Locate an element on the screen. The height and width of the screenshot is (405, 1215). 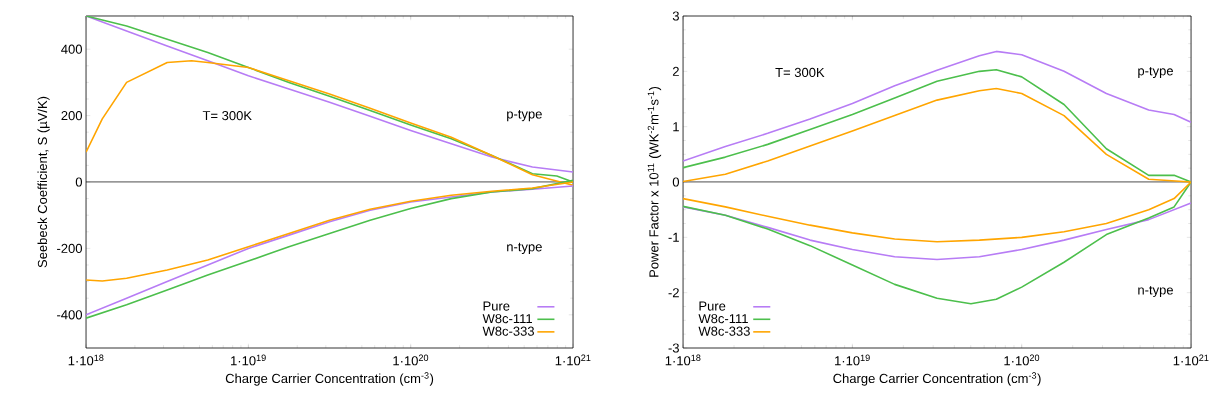
text: Power Factor x 10$^{11}$ (WK$^{-2}$m$^{-1}$s$^{-1}$) is located at coordinates (654, 181).